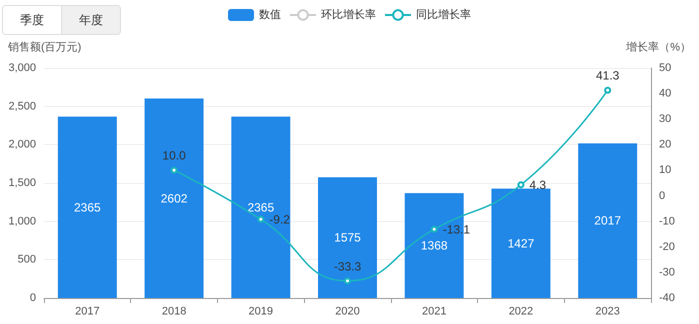  Describe the element at coordinates (270, 15) in the screenshot. I see `legend-label: 数值` at that location.